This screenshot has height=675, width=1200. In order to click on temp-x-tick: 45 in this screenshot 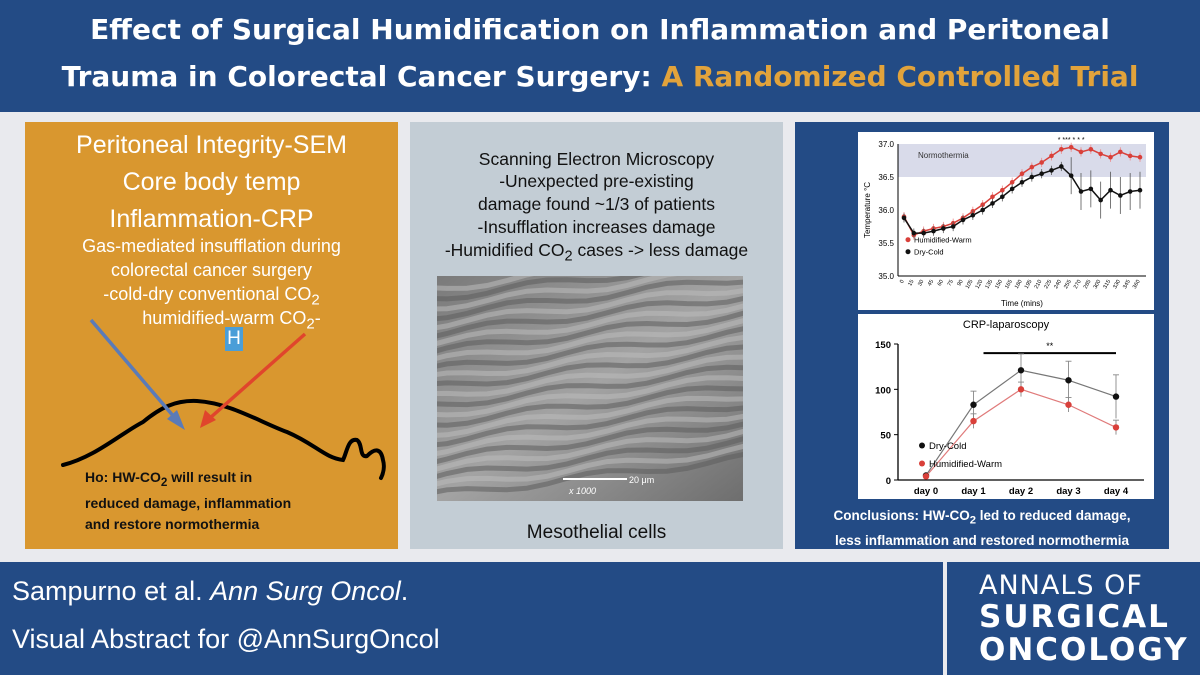, I will do `click(931, 283)`.